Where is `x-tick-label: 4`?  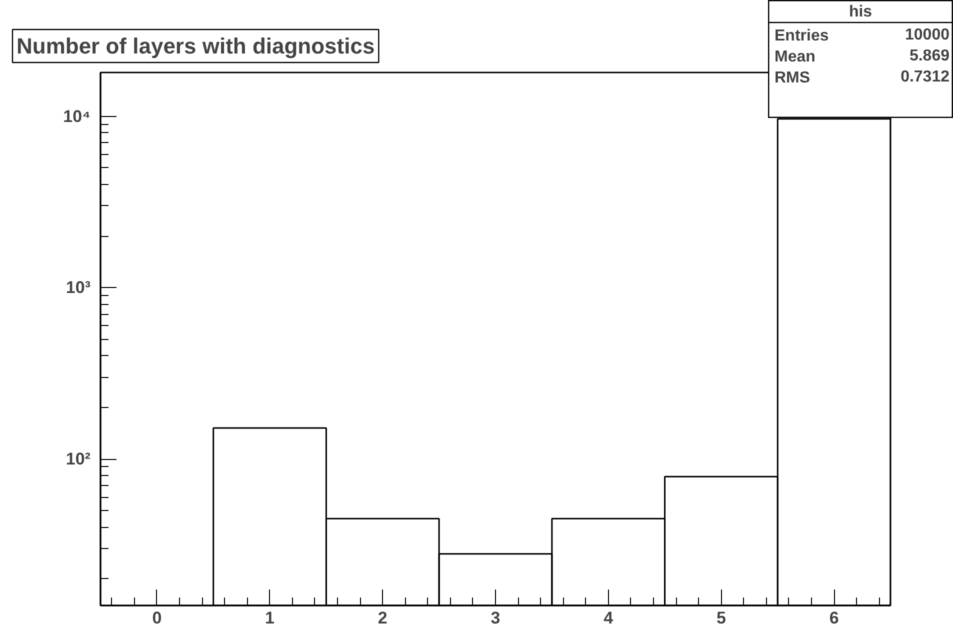 x-tick-label: 4 is located at coordinates (609, 618).